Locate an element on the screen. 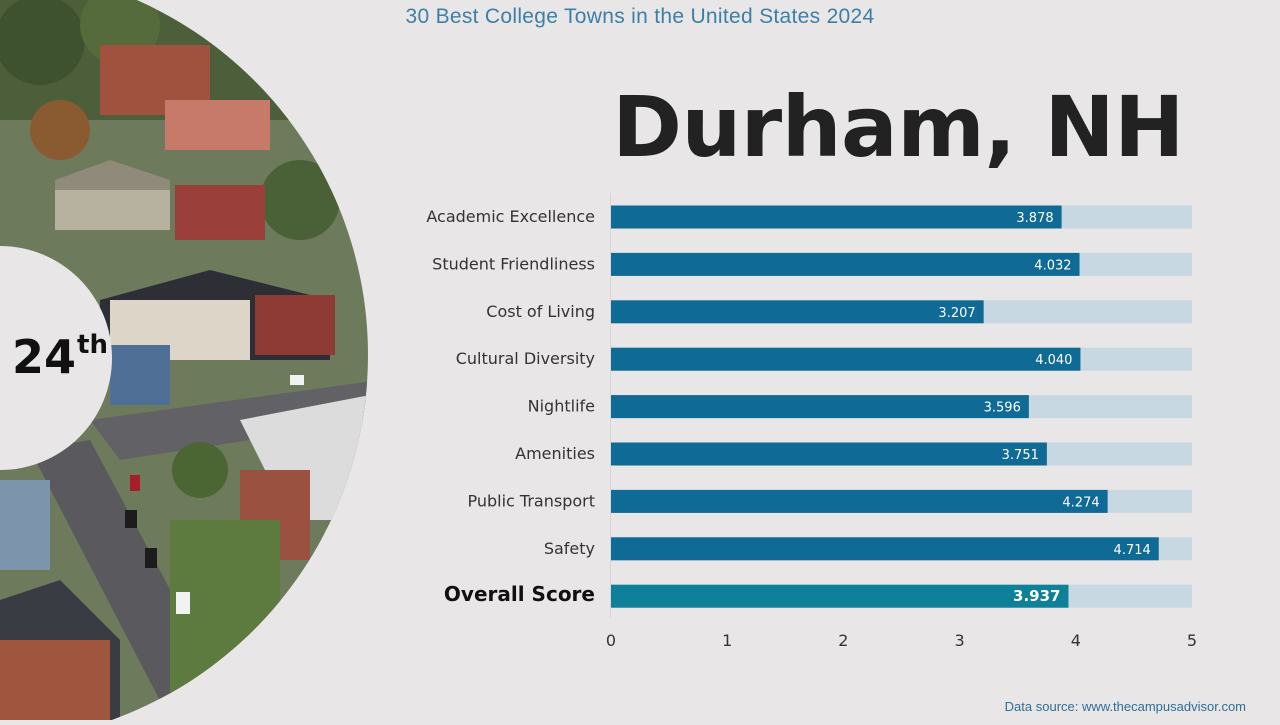 The height and width of the screenshot is (725, 1280). bar-value-label: 4.032 is located at coordinates (1052, 265).